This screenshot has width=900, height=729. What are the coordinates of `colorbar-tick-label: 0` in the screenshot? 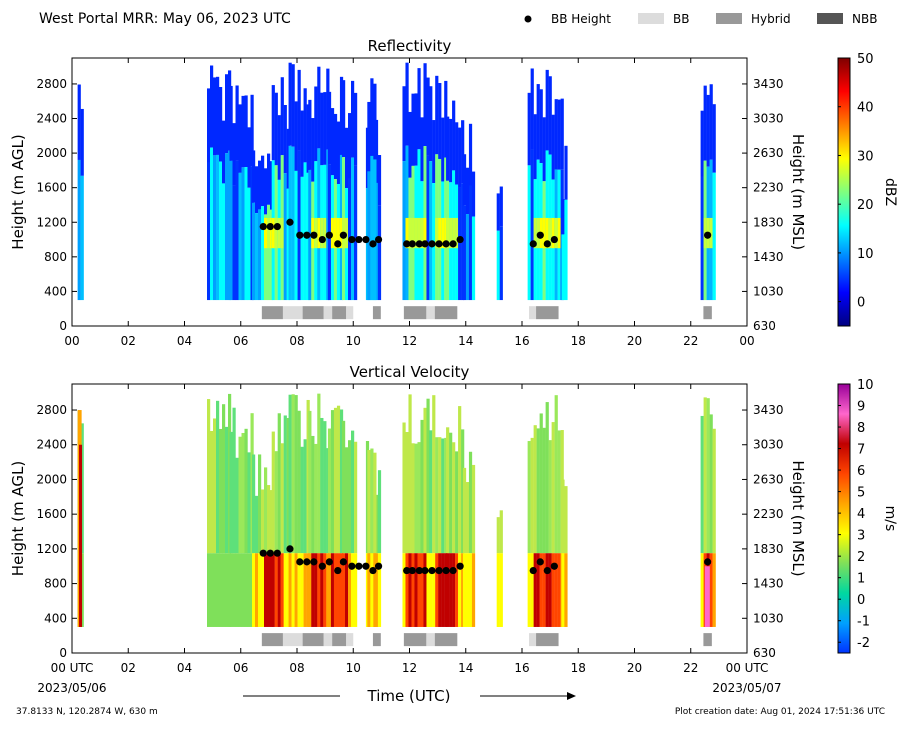 It's located at (861, 600).